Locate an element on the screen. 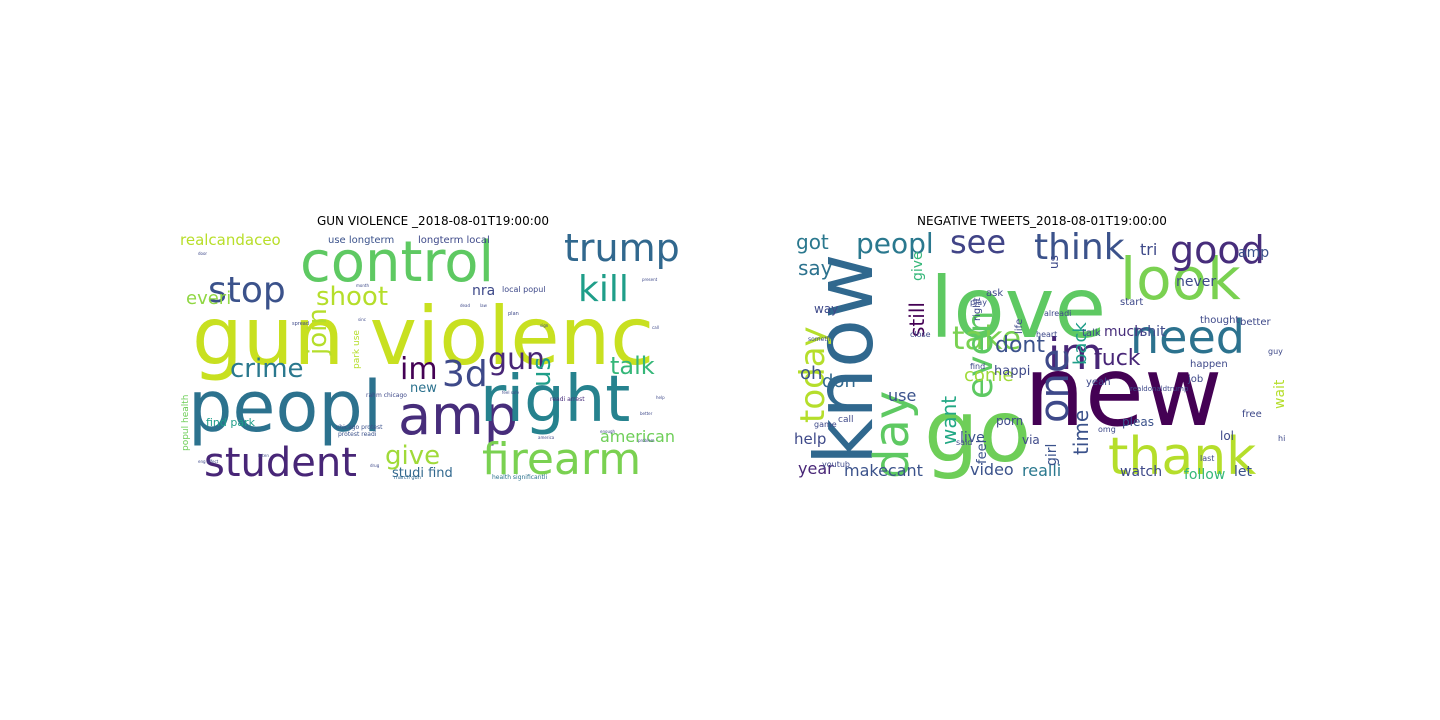  cloud-word: love is located at coordinates (1018, 308).